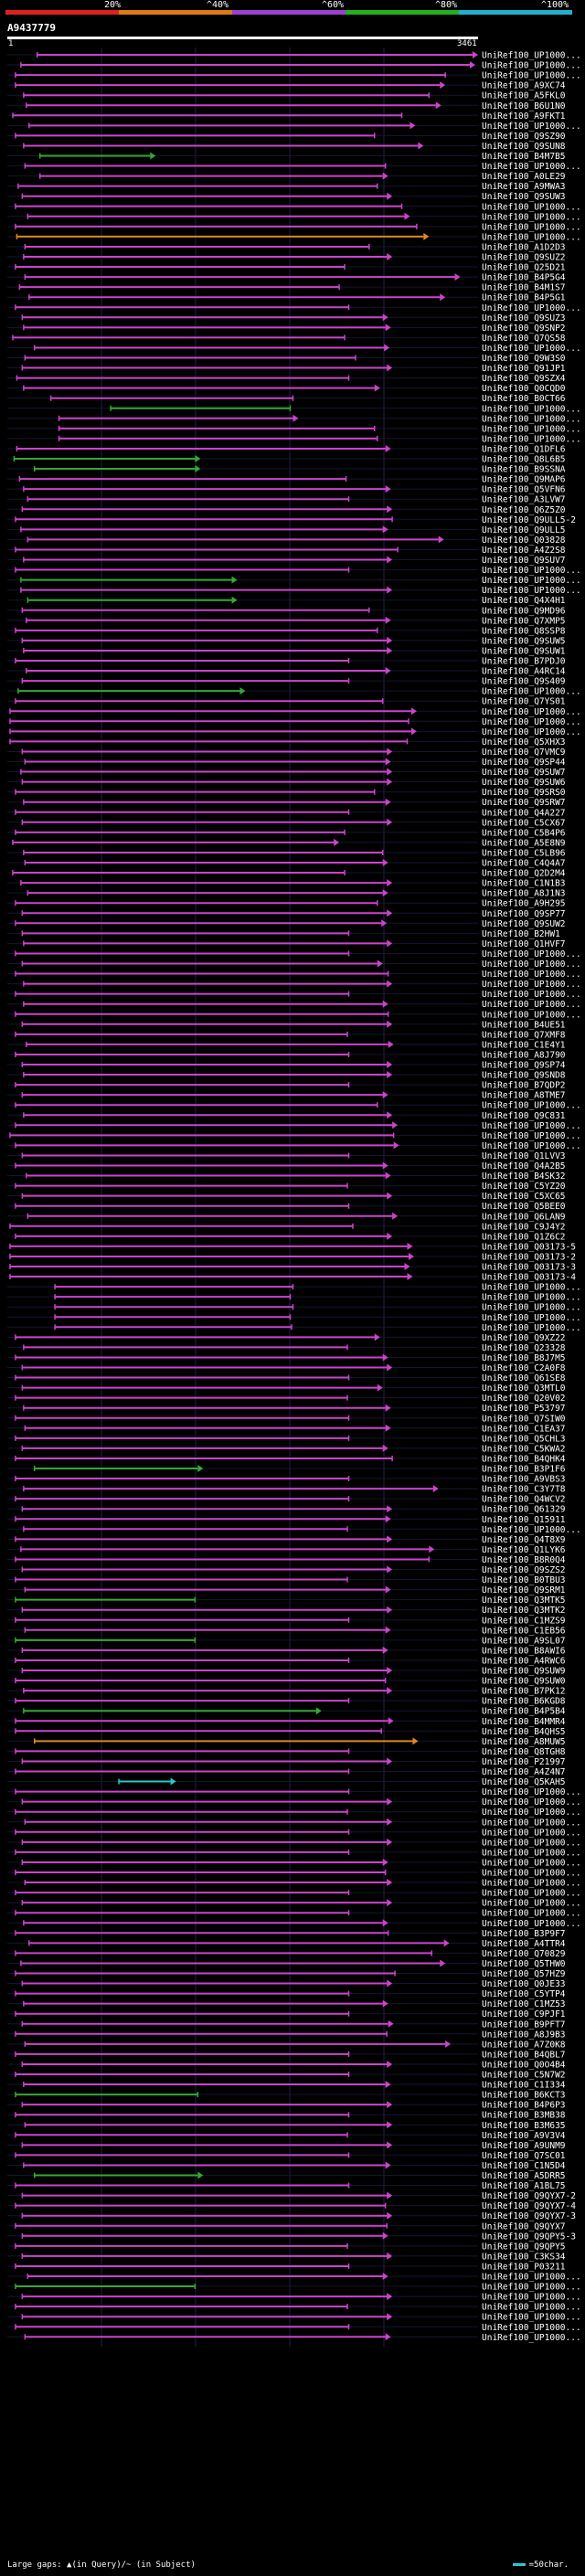 The height and width of the screenshot is (2576, 585). I want to click on hit-row: UniRef100_Q7QS58, so click(286, 339).